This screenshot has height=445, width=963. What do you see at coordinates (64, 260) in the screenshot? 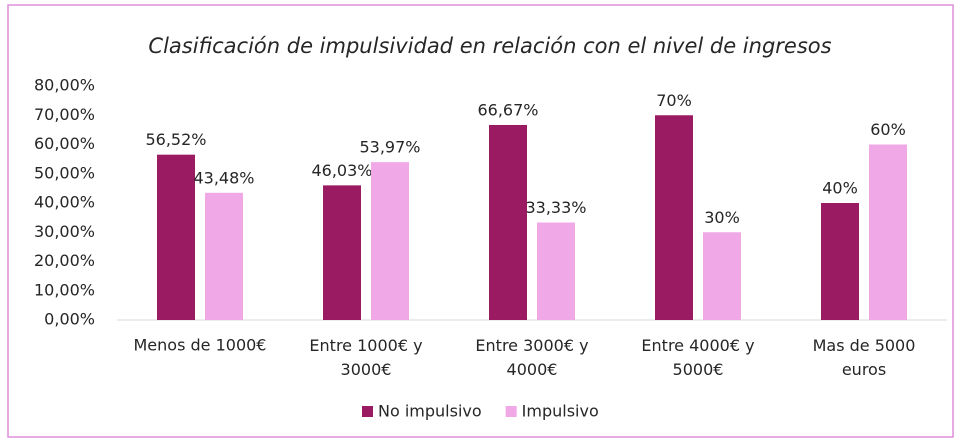
I see `y-tick-label: 20,00%` at bounding box center [64, 260].